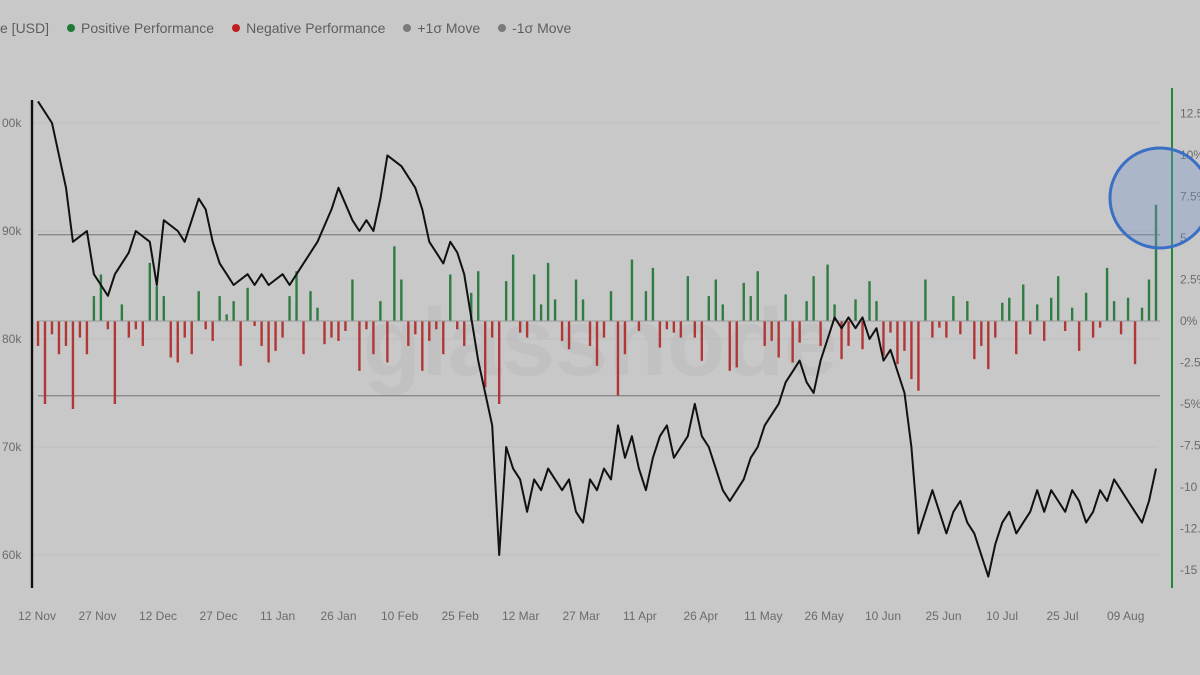 This screenshot has height=675, width=1200. Describe the element at coordinates (1190, 404) in the screenshot. I see `right-tick-label: -5%` at that location.